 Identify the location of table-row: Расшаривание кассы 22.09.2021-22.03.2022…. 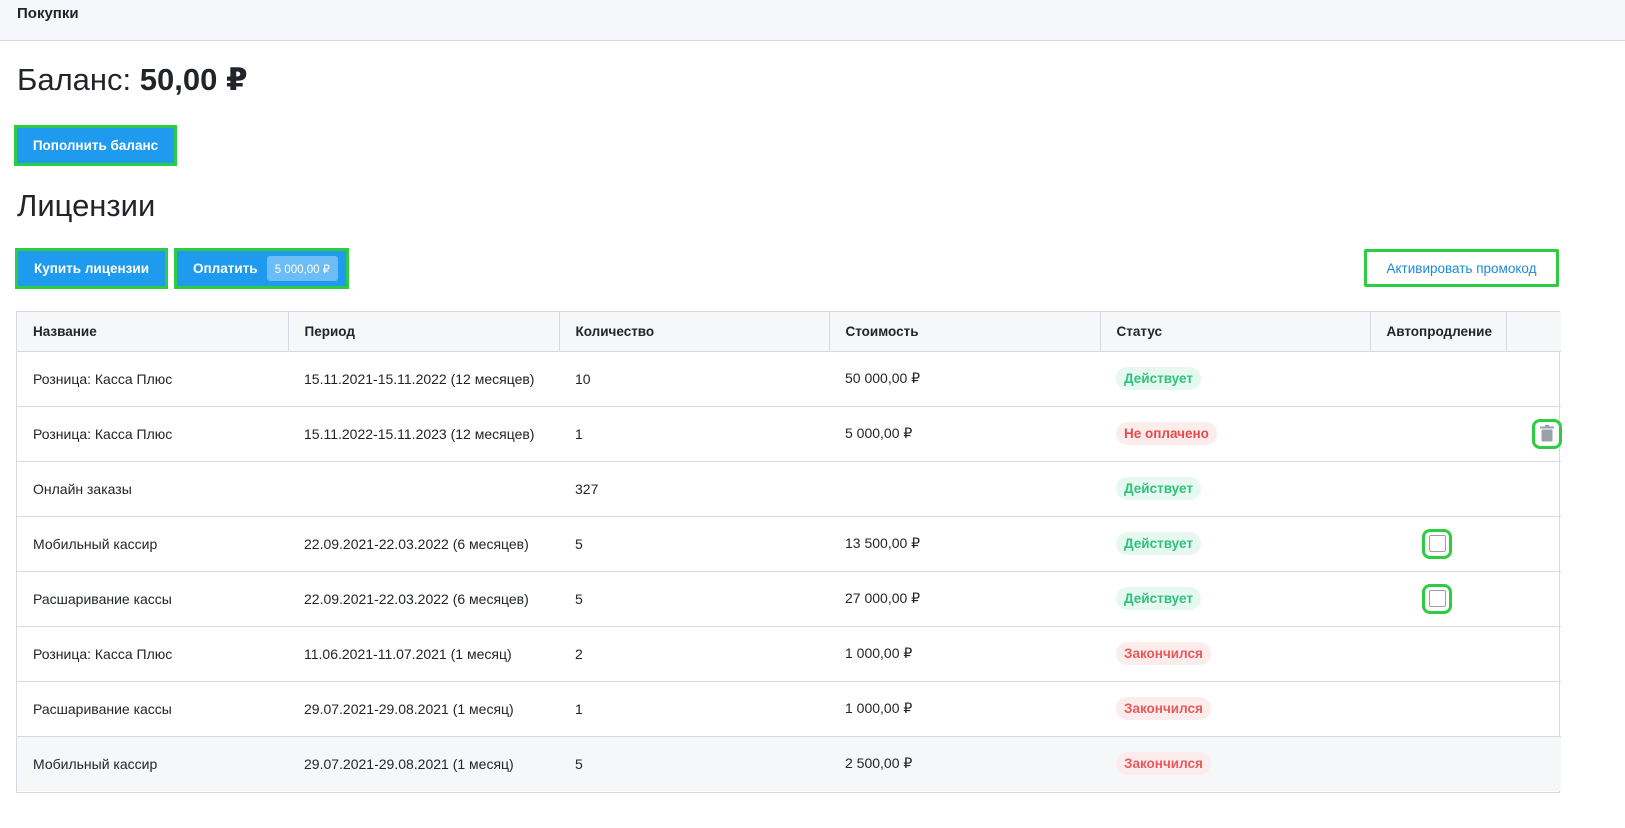
(789, 599).